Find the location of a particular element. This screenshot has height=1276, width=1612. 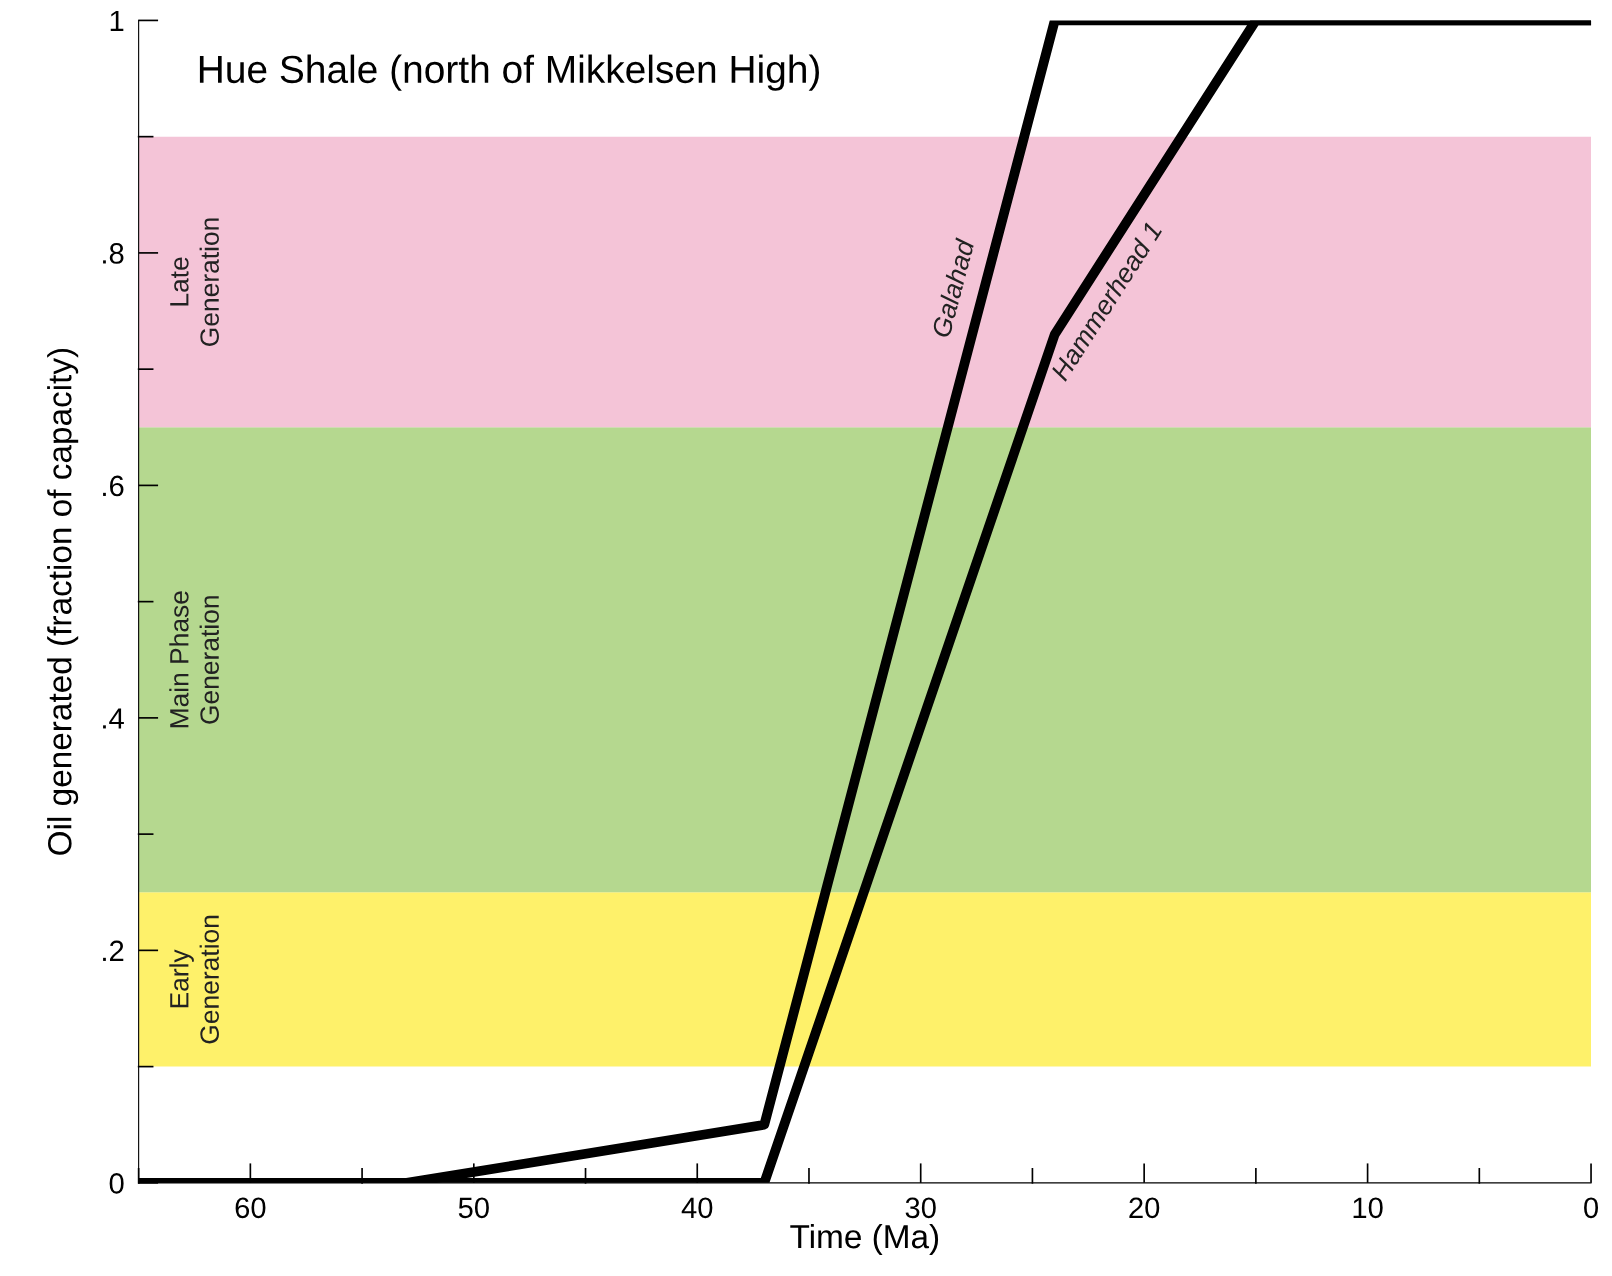

y-tick-label: .8 is located at coordinates (113, 253).